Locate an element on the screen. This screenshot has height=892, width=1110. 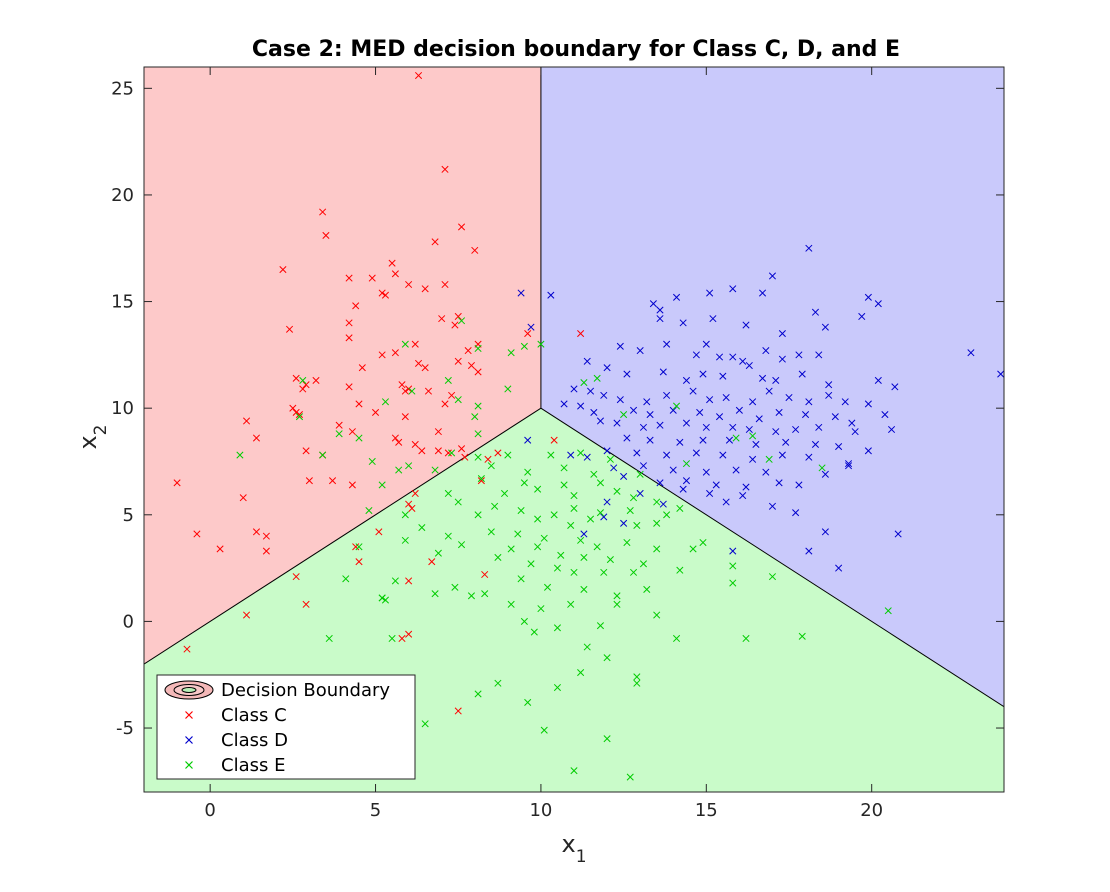
y-tick-label: 20 is located at coordinates (122, 195).